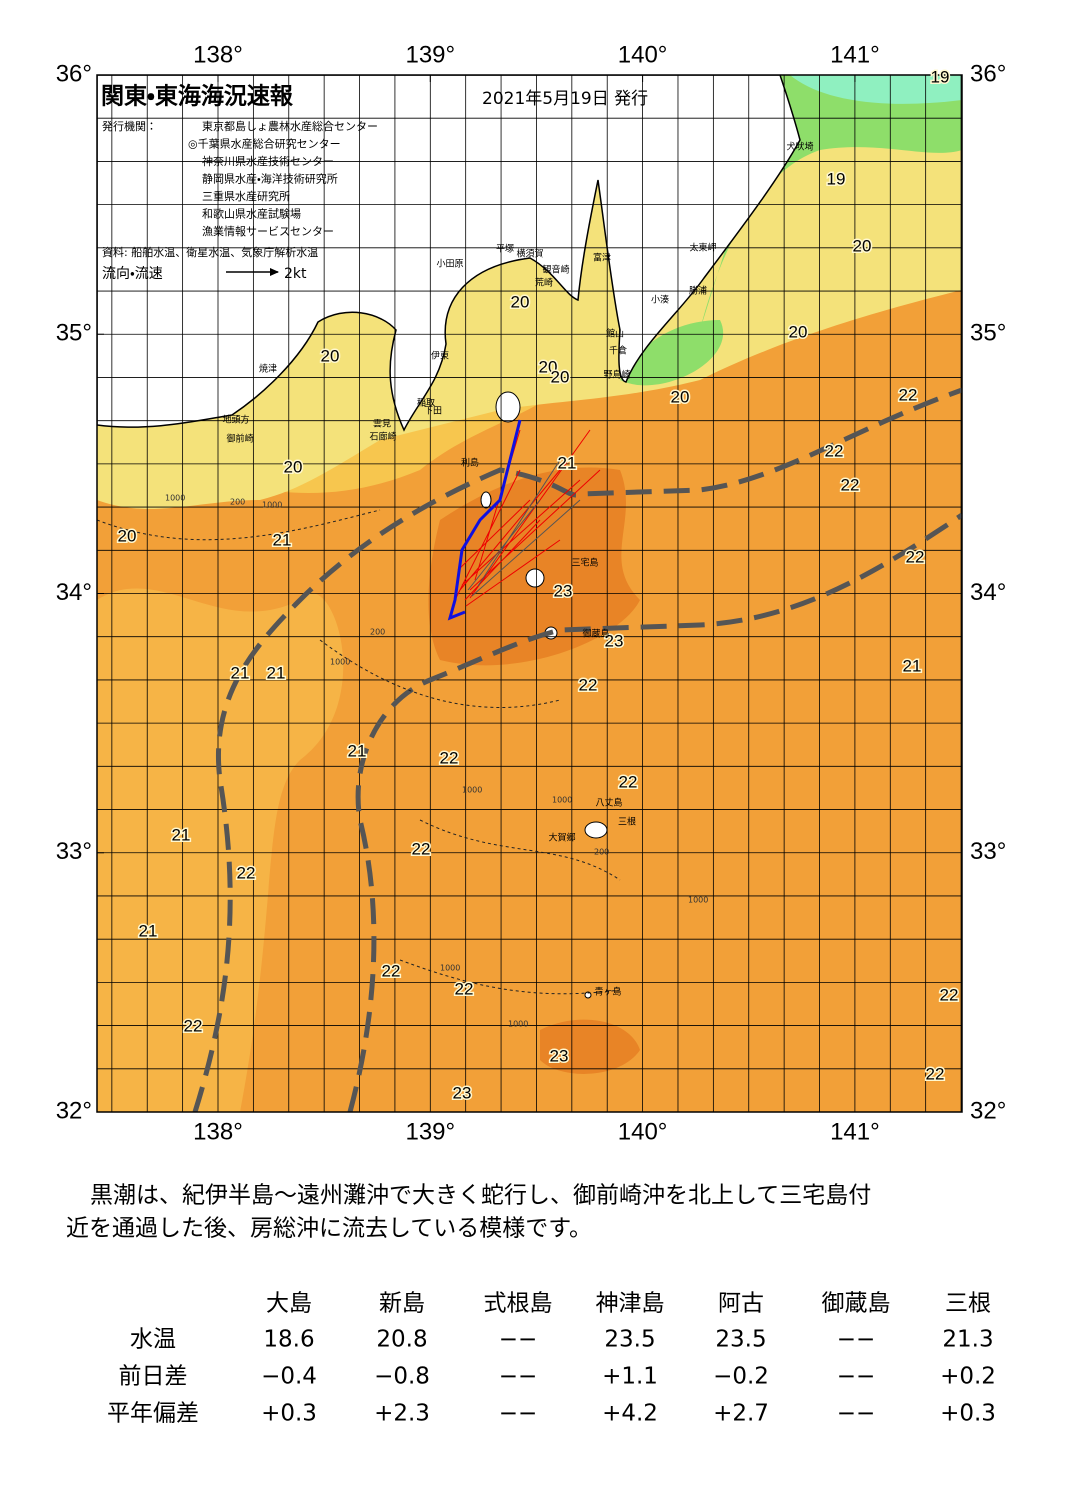 This screenshot has width=1065, height=1509. What do you see at coordinates (197, 96) in the screenshot?
I see `title: 関東・東海海況速報` at bounding box center [197, 96].